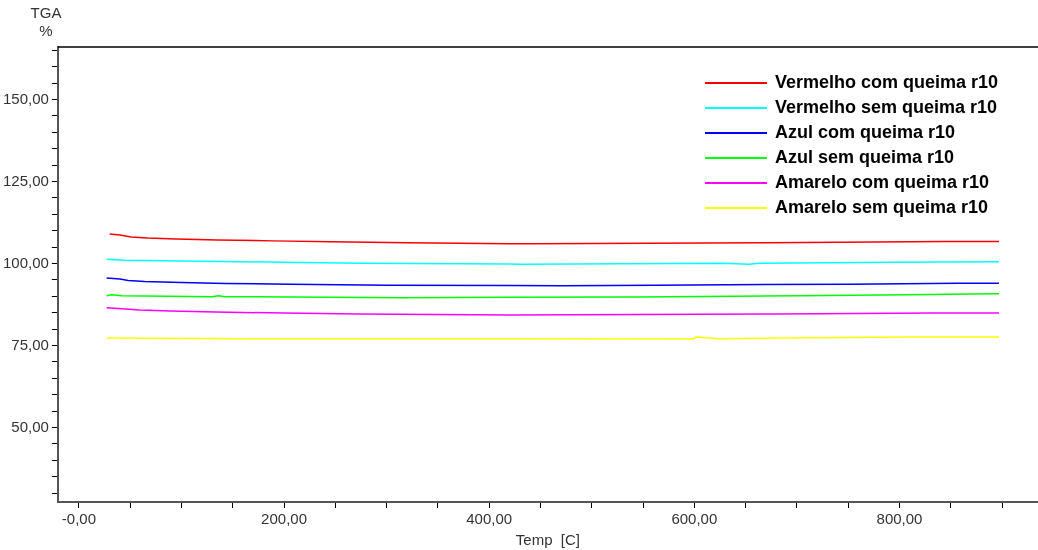 This screenshot has height=550, width=1038. Describe the element at coordinates (25, 180) in the screenshot. I see `y-tick-label: 125,00` at that location.